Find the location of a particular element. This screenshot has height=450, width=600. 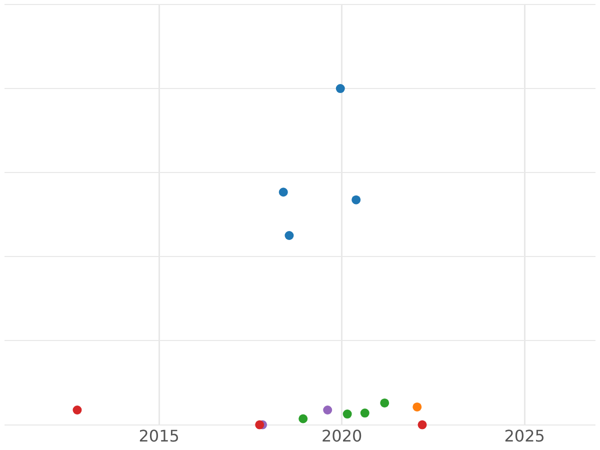

x-tick-label: 2020 is located at coordinates (341, 436).